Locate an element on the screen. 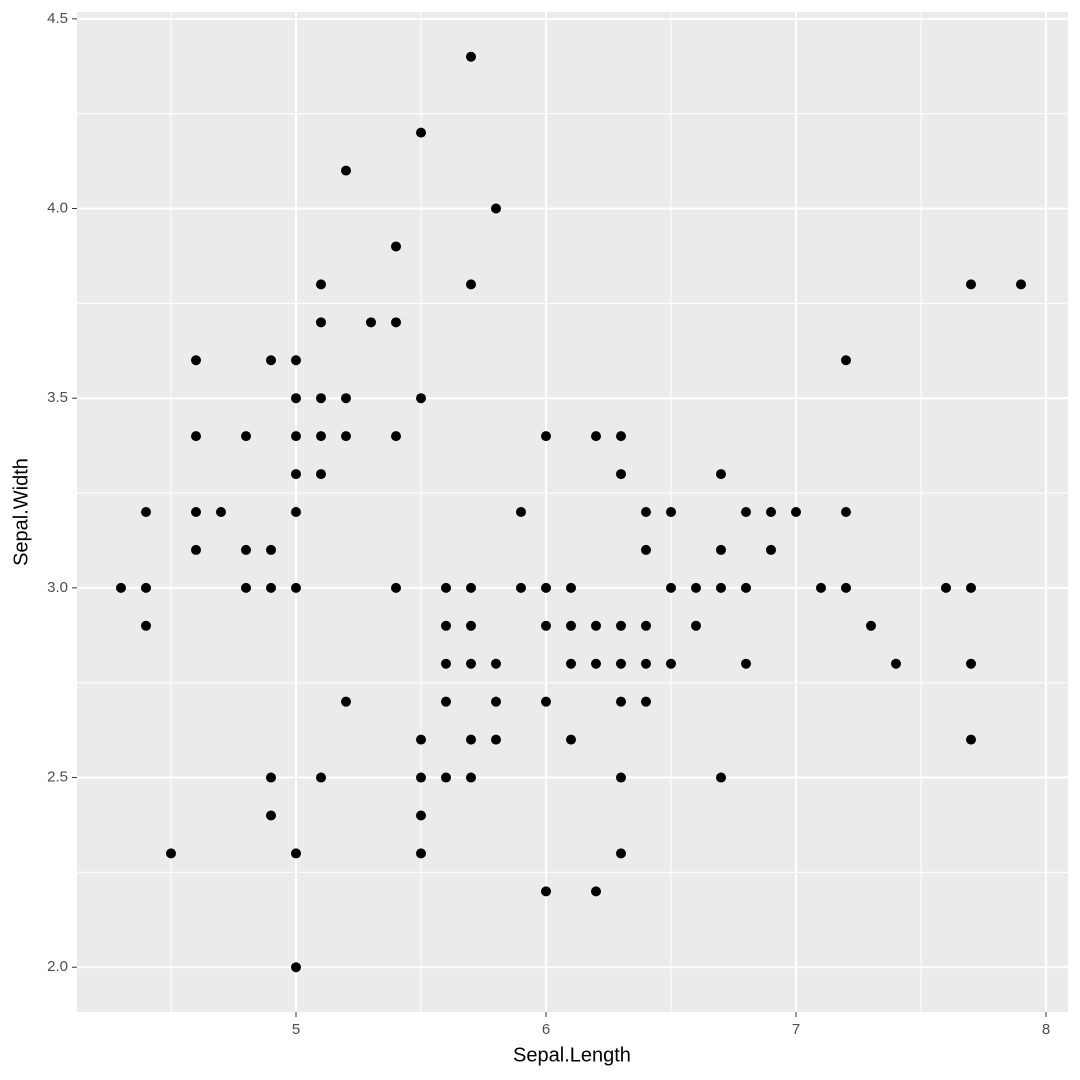 The image size is (1080, 1080). x-axis-title: Sepal.Length is located at coordinates (572, 1055).